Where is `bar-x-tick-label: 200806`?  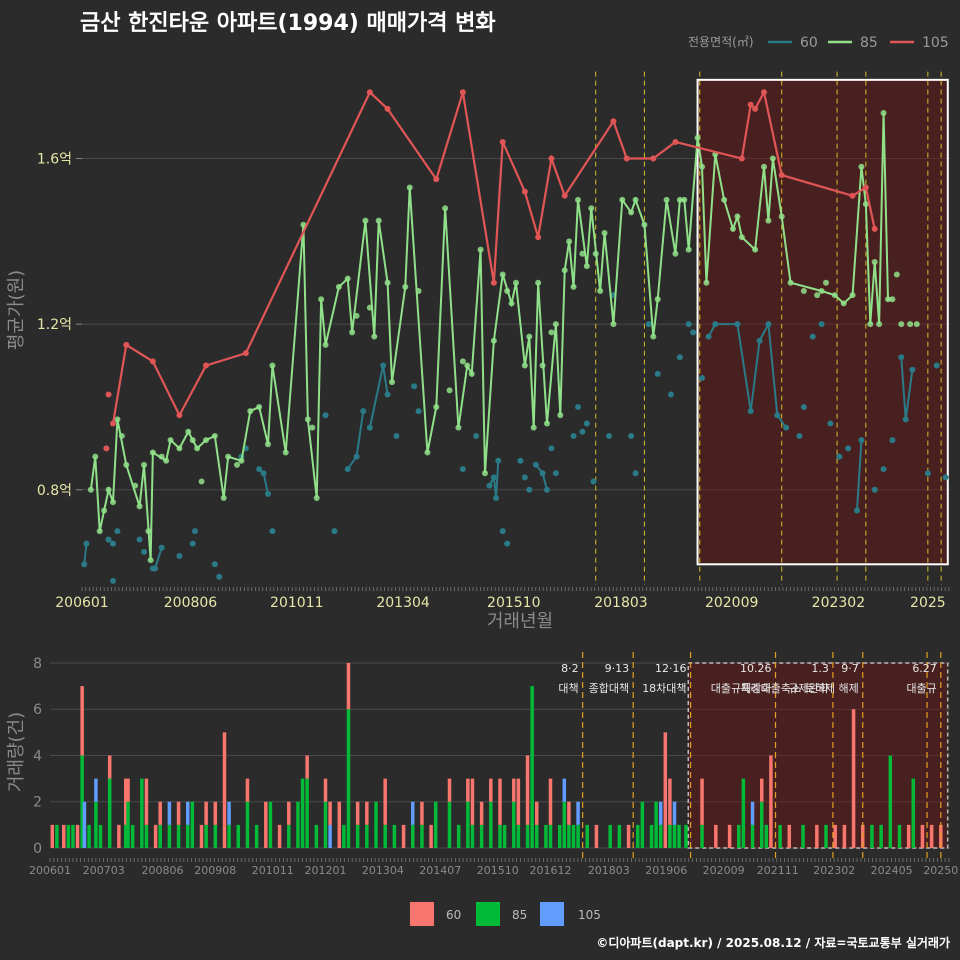 bar-x-tick-label: 200806 is located at coordinates (163, 870).